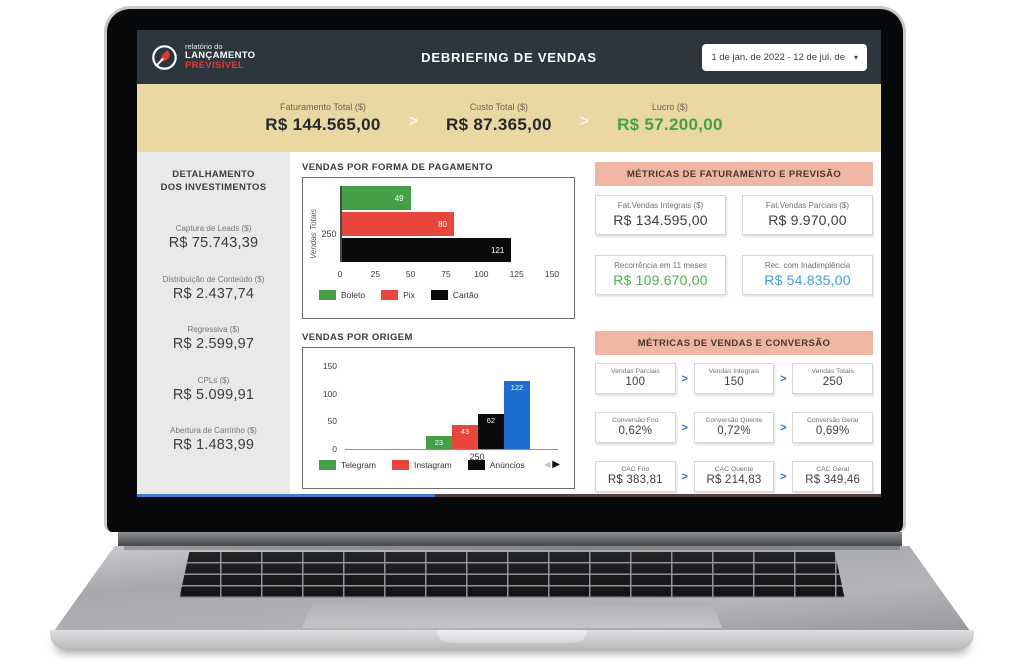 The height and width of the screenshot is (664, 1024). I want to click on kpi-value: R$ 57.200,00, so click(670, 124).